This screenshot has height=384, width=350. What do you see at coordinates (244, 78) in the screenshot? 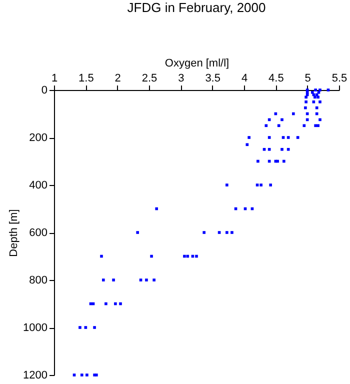
I see `x-tick-label: 4` at bounding box center [244, 78].